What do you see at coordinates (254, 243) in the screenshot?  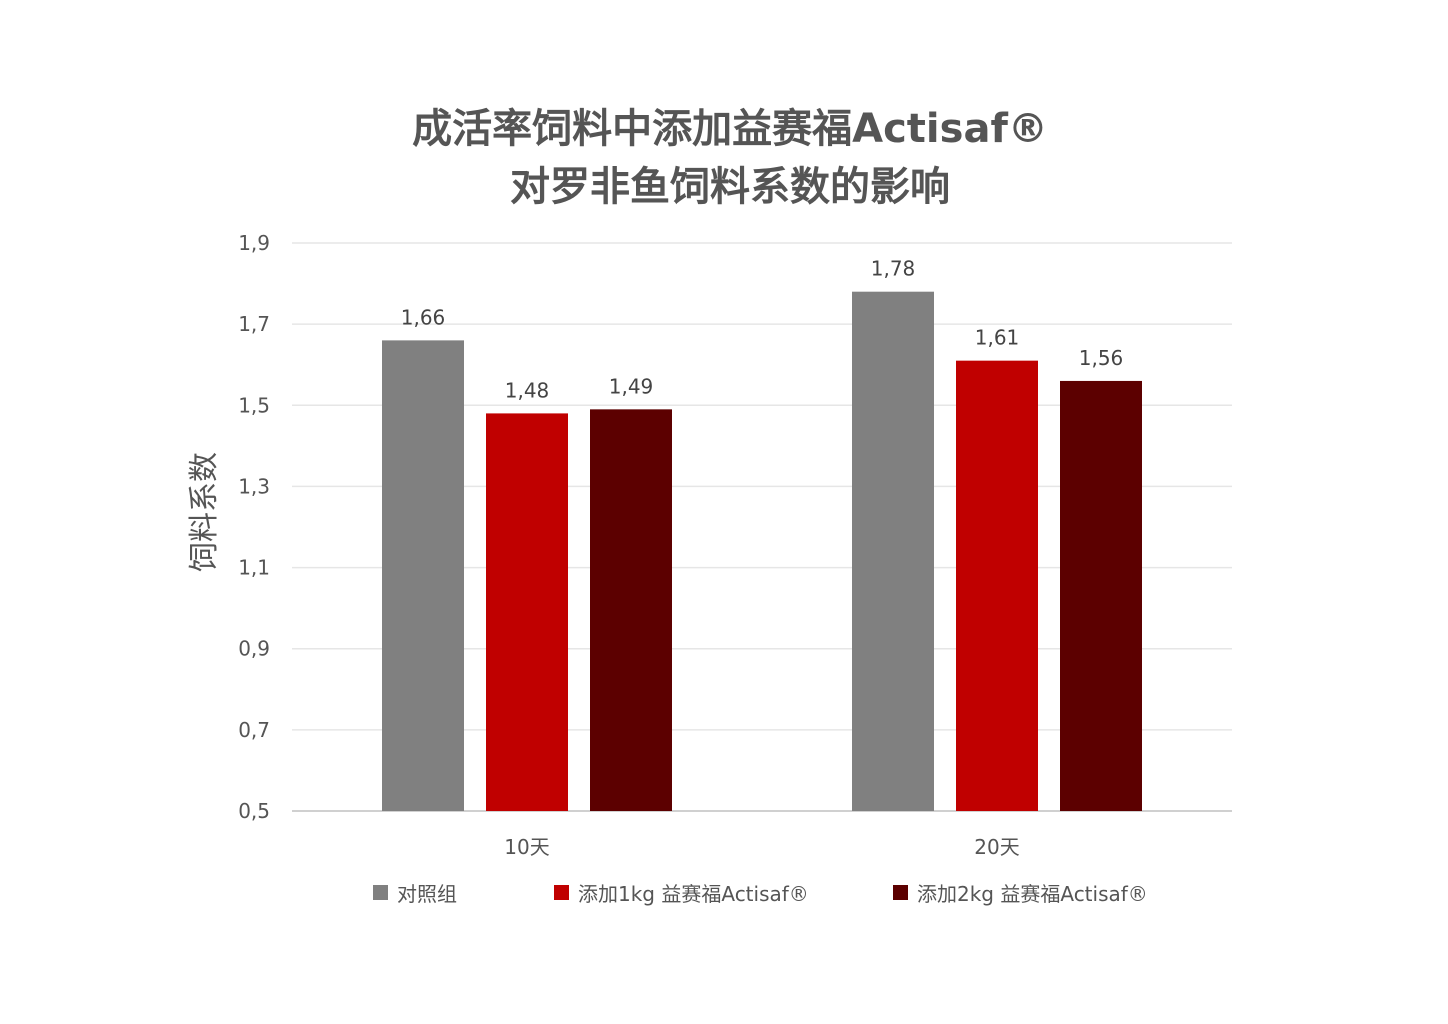 I see `y-tick-label: 1,9` at bounding box center [254, 243].